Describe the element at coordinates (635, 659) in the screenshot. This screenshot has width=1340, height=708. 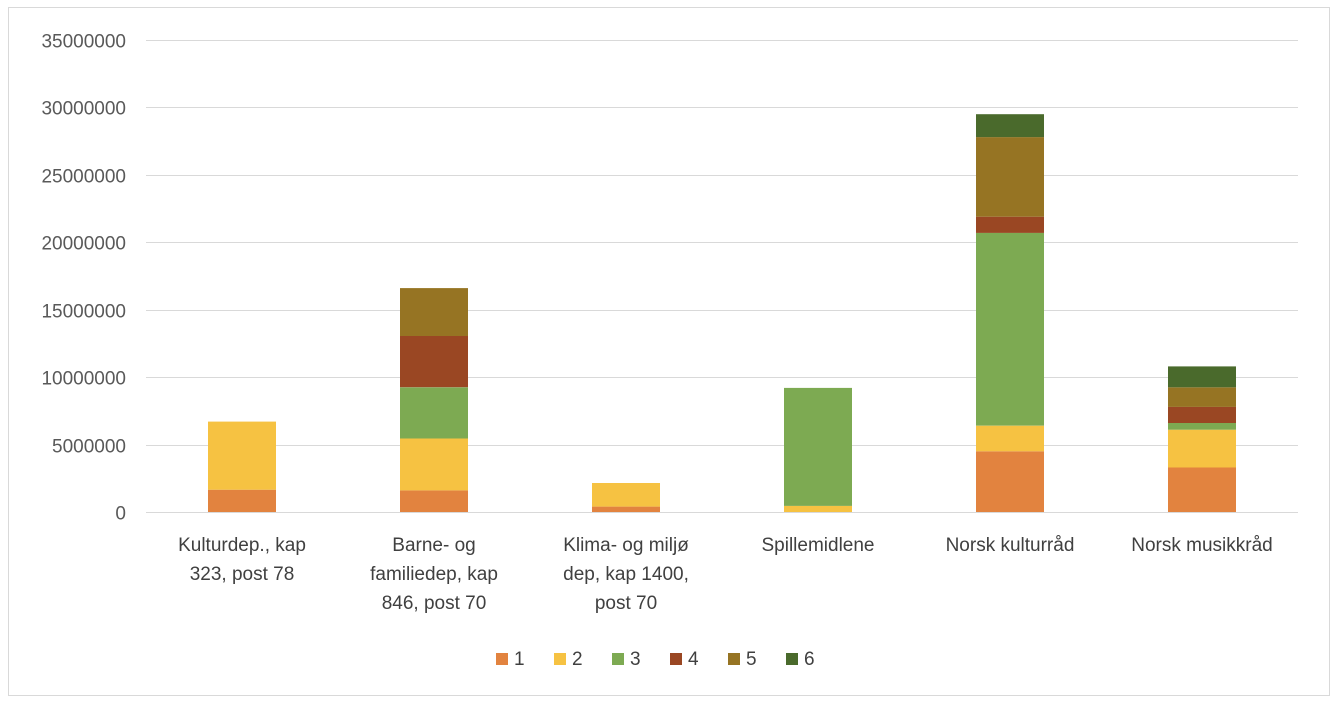
I see `legend-label: 3` at that location.